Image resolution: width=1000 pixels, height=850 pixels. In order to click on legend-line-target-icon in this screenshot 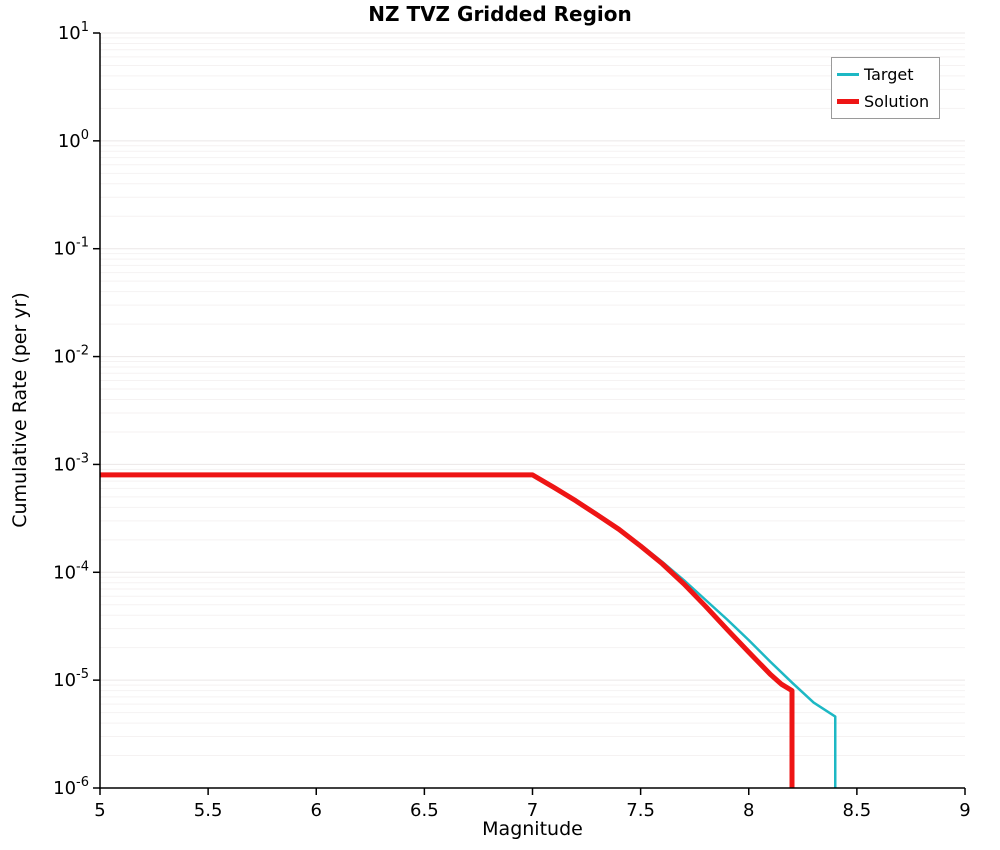, I will do `click(848, 74)`.